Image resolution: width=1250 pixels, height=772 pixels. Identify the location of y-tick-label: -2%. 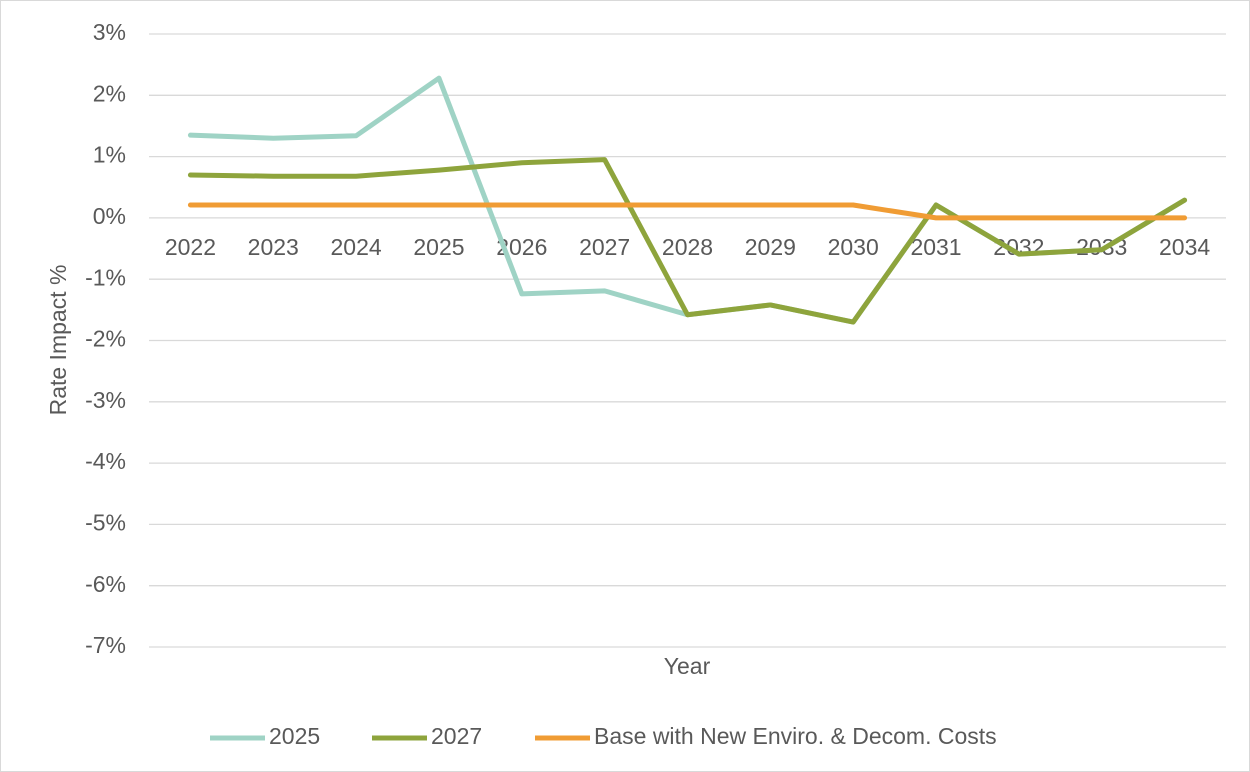
(105, 339).